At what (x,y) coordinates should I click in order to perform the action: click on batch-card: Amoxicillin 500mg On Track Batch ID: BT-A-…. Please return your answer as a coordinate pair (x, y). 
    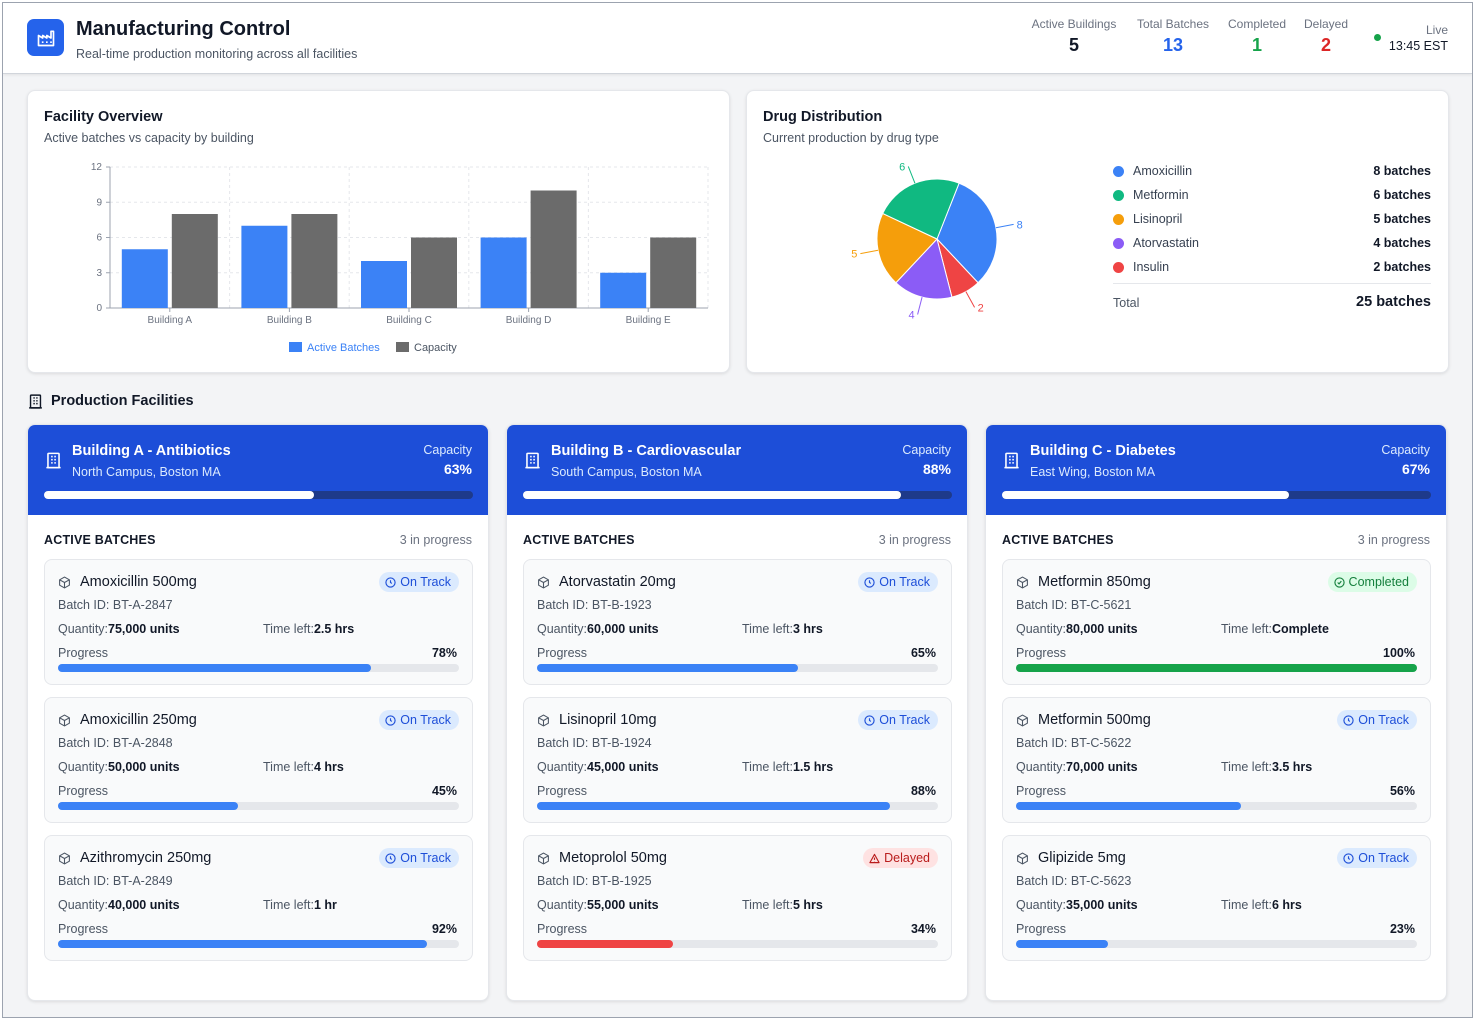
    Looking at the image, I should click on (258, 622).